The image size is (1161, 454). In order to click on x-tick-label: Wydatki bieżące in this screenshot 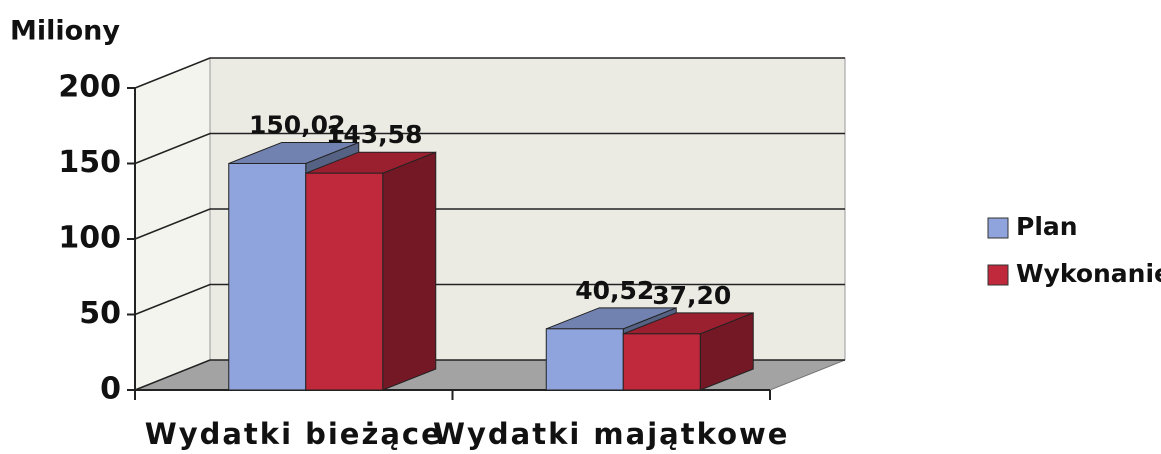, I will do `click(294, 433)`.